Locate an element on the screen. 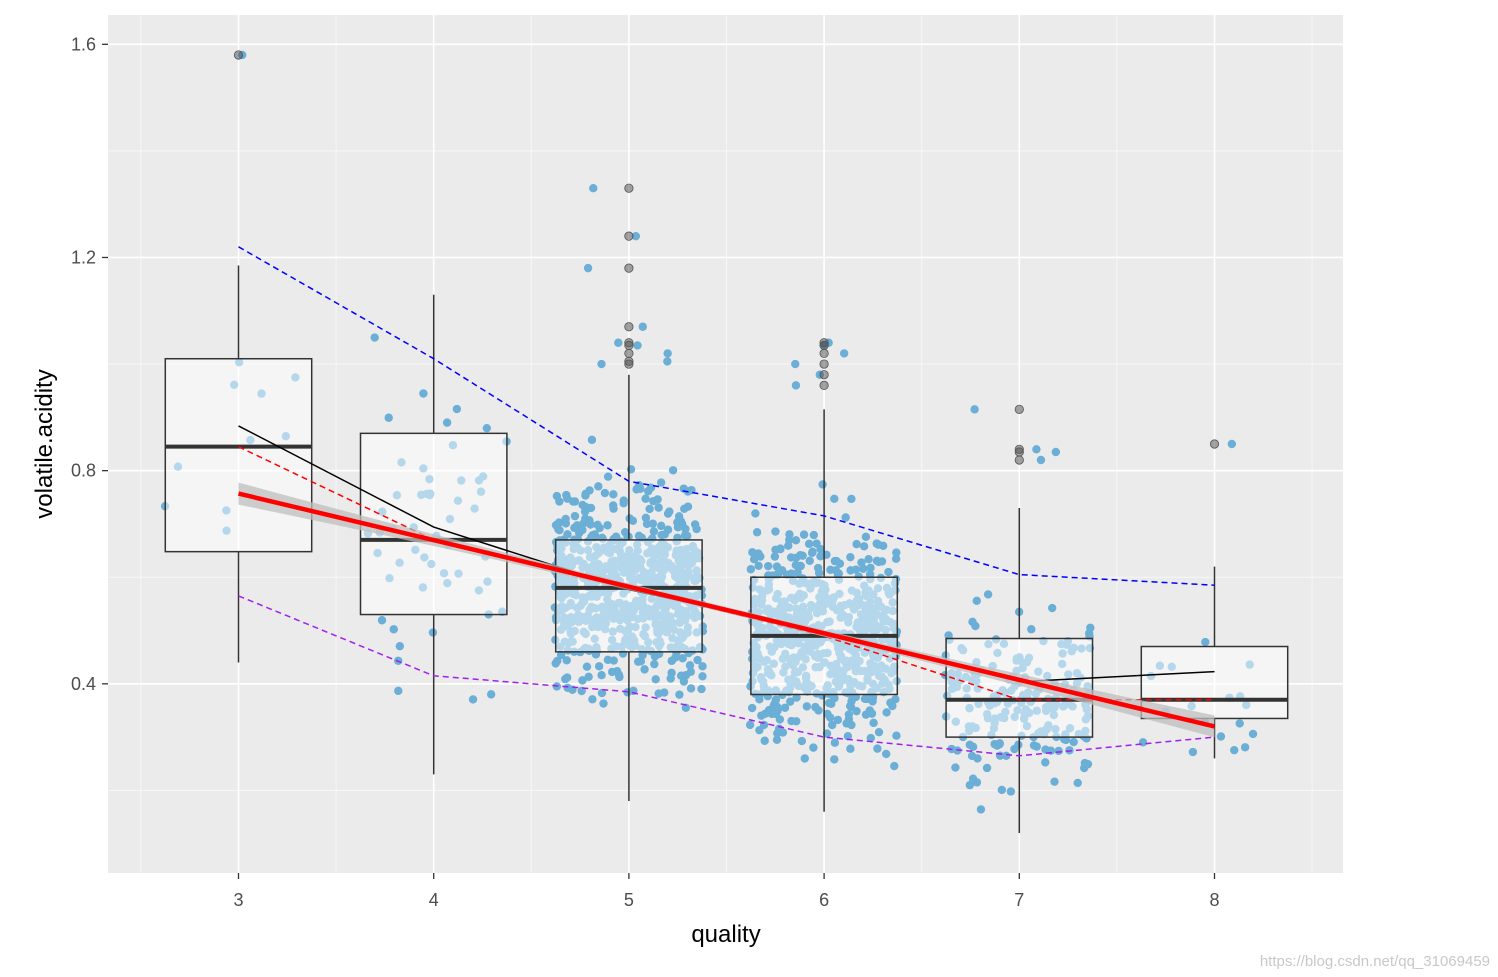  x-tick-label: 7 is located at coordinates (1019, 900).